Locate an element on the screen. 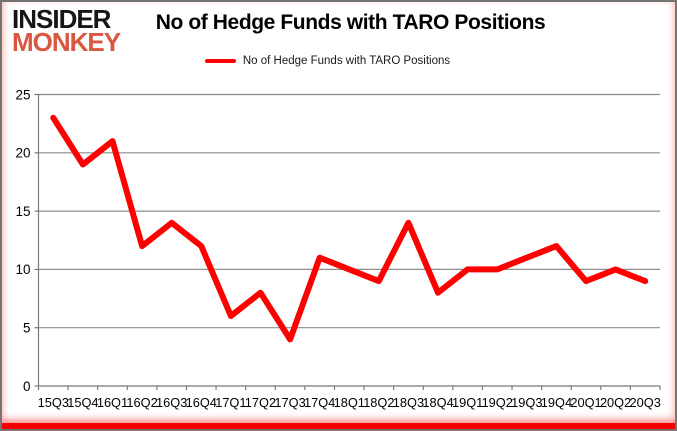 Image resolution: width=677 pixels, height=431 pixels. svg-text: 16Q4 is located at coordinates (201, 402).